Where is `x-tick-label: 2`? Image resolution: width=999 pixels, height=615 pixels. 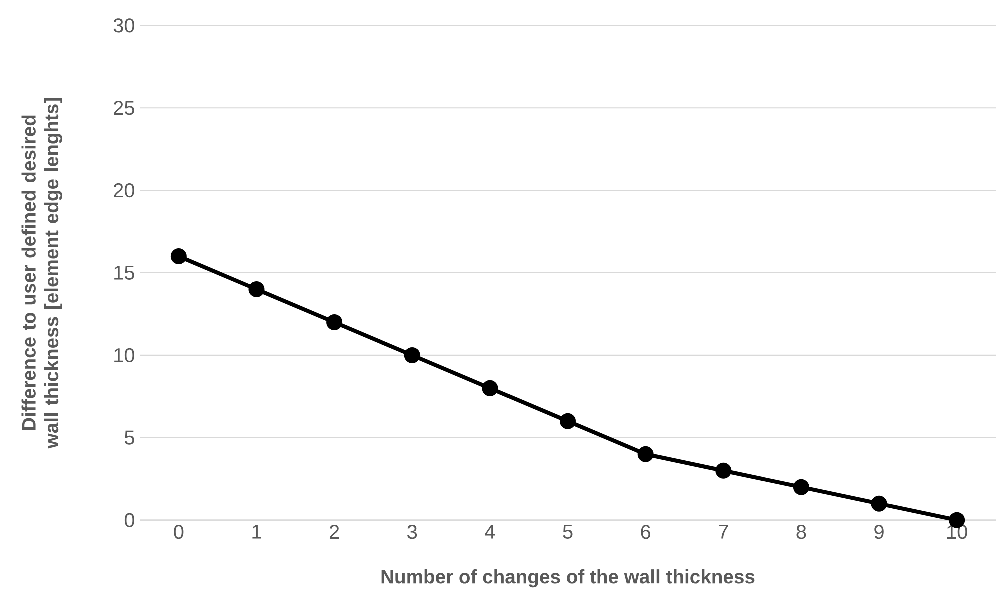
x-tick-label: 2 is located at coordinates (335, 532).